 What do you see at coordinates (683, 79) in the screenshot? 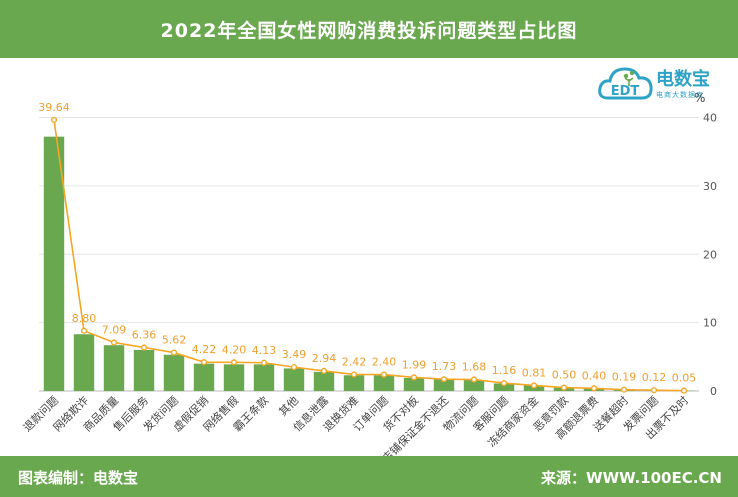
I see `logo-brand-text: 电数宝` at bounding box center [683, 79].